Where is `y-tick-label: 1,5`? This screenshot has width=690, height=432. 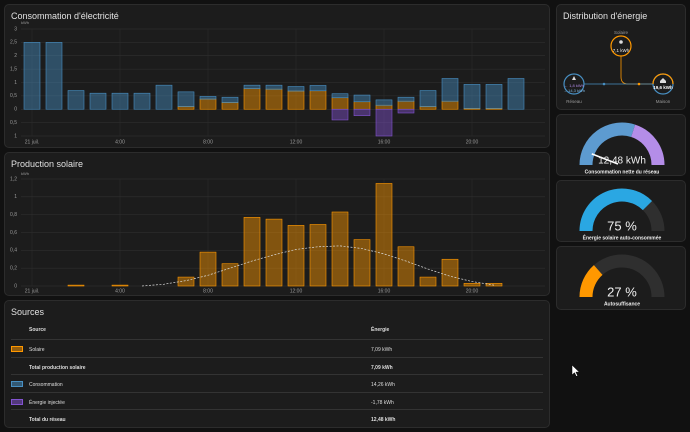
y-tick-label: 1,5 is located at coordinates (13, 69).